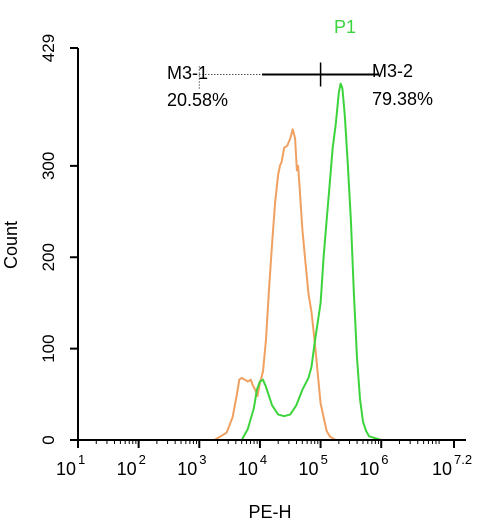 The image size is (504, 528). Describe the element at coordinates (324, 459) in the screenshot. I see `x-tick-label-exponent: 5` at that location.